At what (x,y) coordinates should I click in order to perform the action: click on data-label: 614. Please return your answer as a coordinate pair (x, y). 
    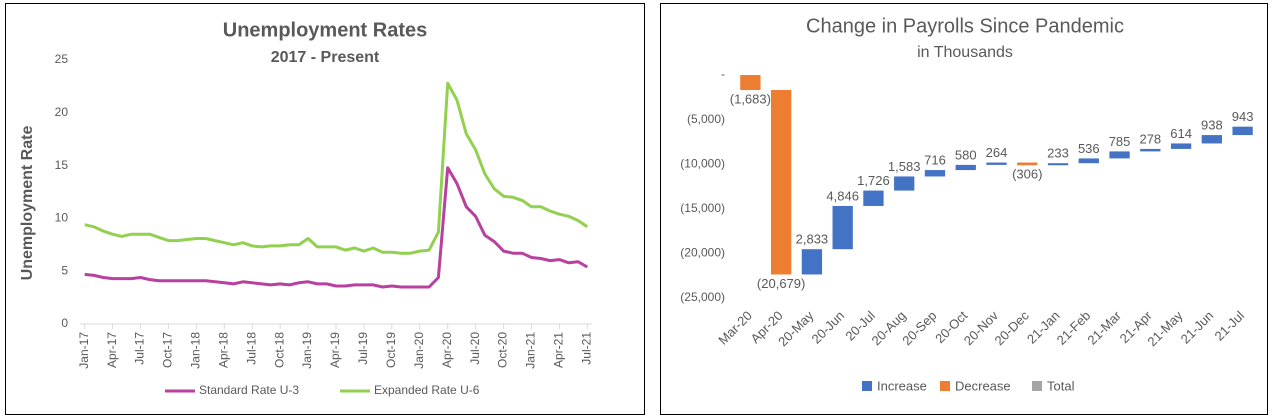
    Looking at the image, I should click on (1181, 133).